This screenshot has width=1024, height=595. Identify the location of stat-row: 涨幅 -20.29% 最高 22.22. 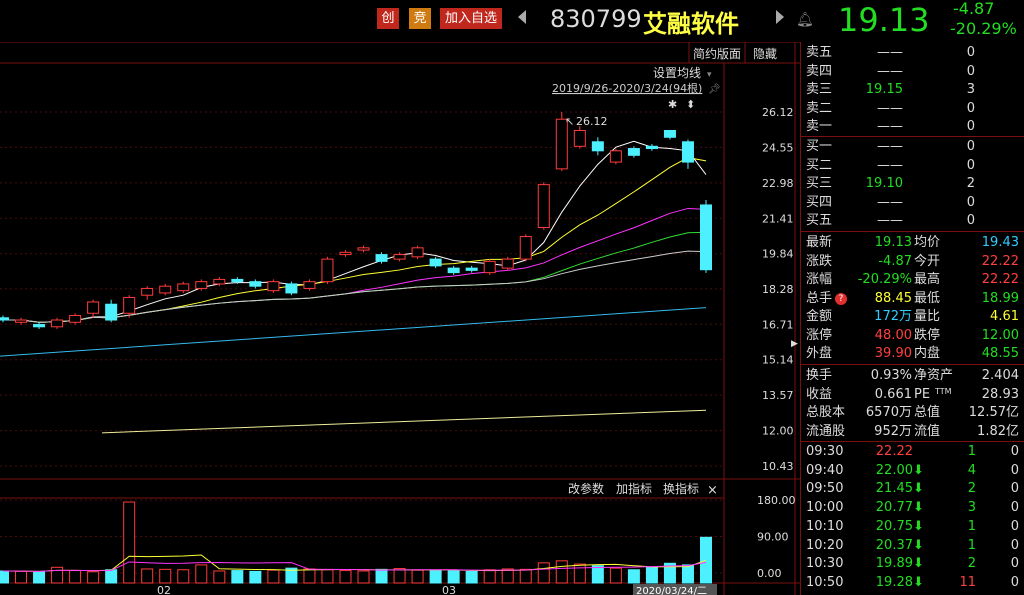
(912, 280).